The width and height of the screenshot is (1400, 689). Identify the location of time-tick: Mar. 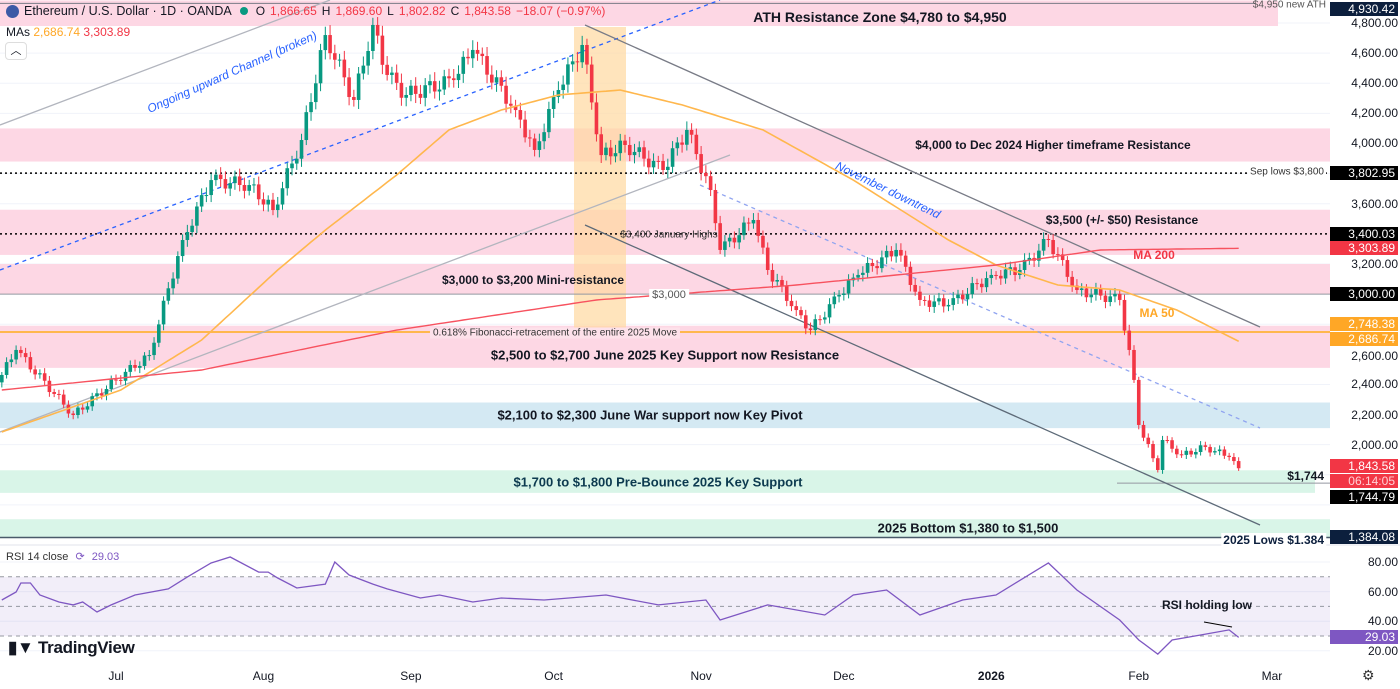
(1272, 676).